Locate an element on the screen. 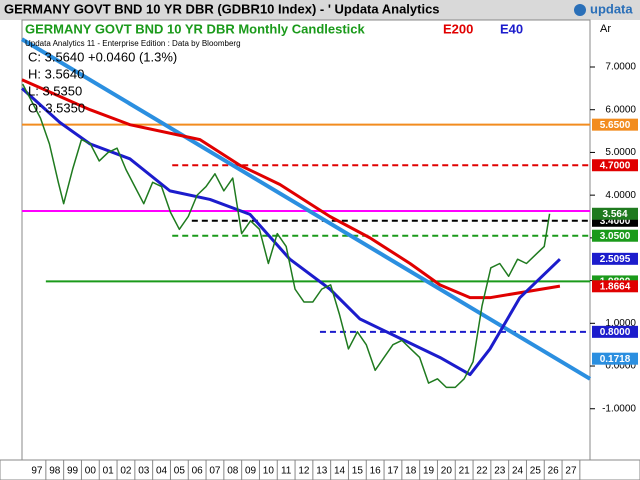  x-tick-label: 23 is located at coordinates (500, 471).